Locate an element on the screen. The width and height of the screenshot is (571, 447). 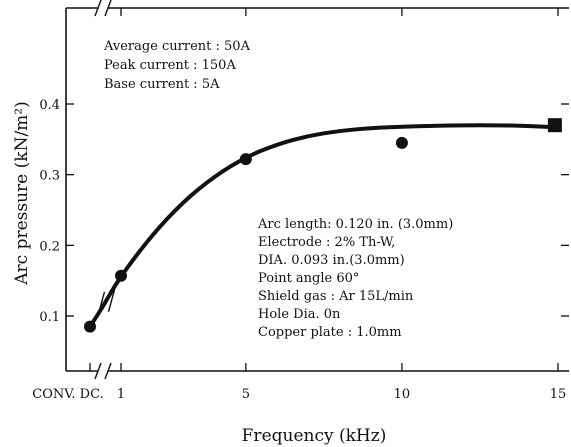
annotation-shield-gas: Shield gas : Ar 15L/min is located at coordinates (336, 296).